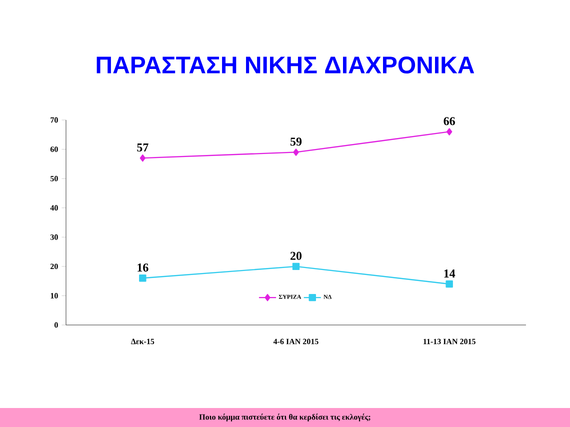 This screenshot has width=570, height=427. What do you see at coordinates (54, 267) in the screenshot?
I see `y-tick-label: 20` at bounding box center [54, 267].